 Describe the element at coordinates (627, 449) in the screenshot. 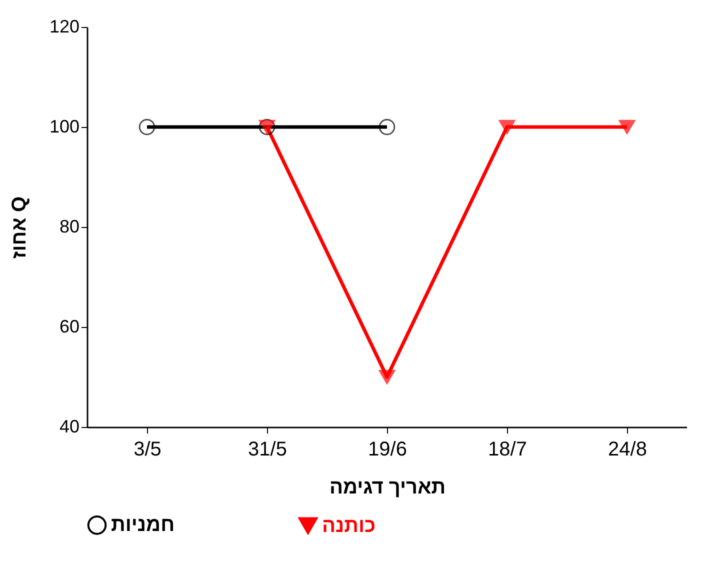

I see `x-tick-label: 24/8` at that location.